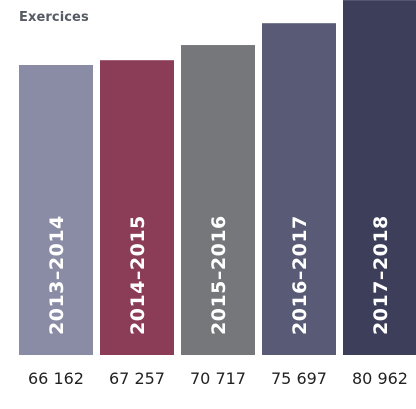  What do you see at coordinates (299, 378) in the screenshot?
I see `bar-value-label: 75 697` at bounding box center [299, 378].